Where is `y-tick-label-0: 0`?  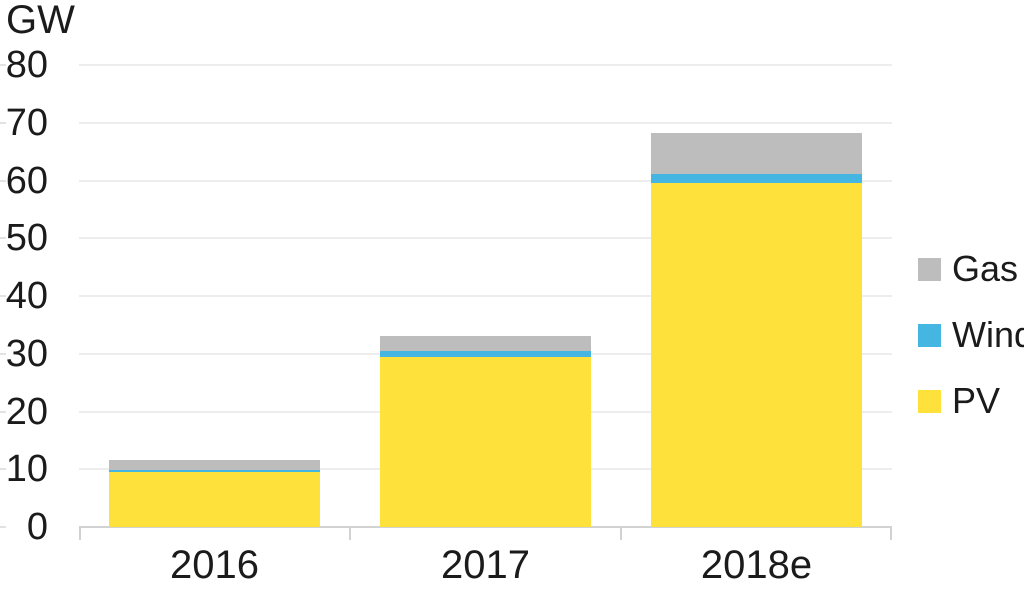 y-tick-label-0: 0 is located at coordinates (37, 527).